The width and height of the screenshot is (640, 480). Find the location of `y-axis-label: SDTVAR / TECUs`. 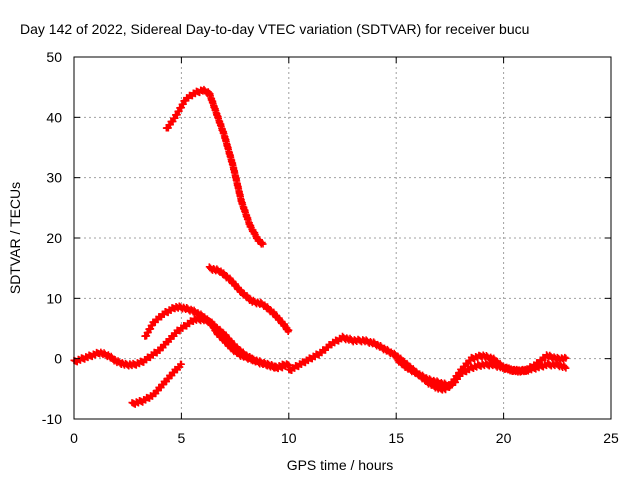

y-axis-label: SDTVAR / TECUs is located at coordinates (15, 238).